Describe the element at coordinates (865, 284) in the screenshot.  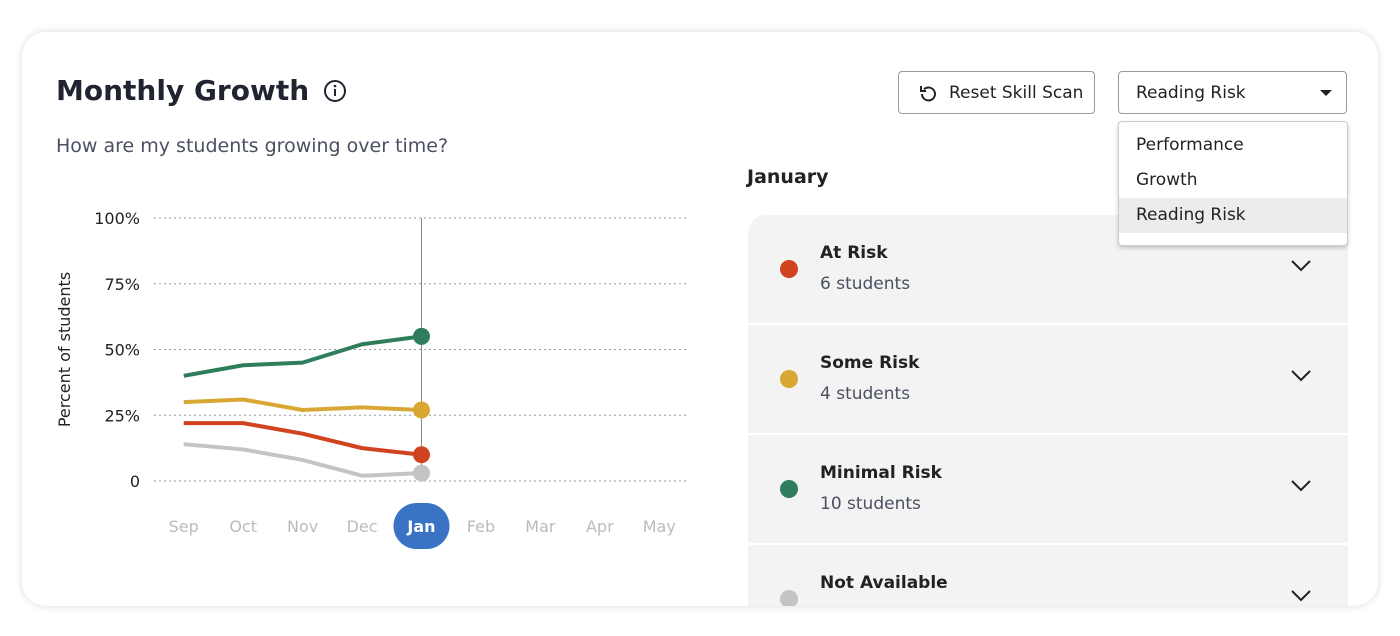
I see `risk-count: 6 students` at that location.